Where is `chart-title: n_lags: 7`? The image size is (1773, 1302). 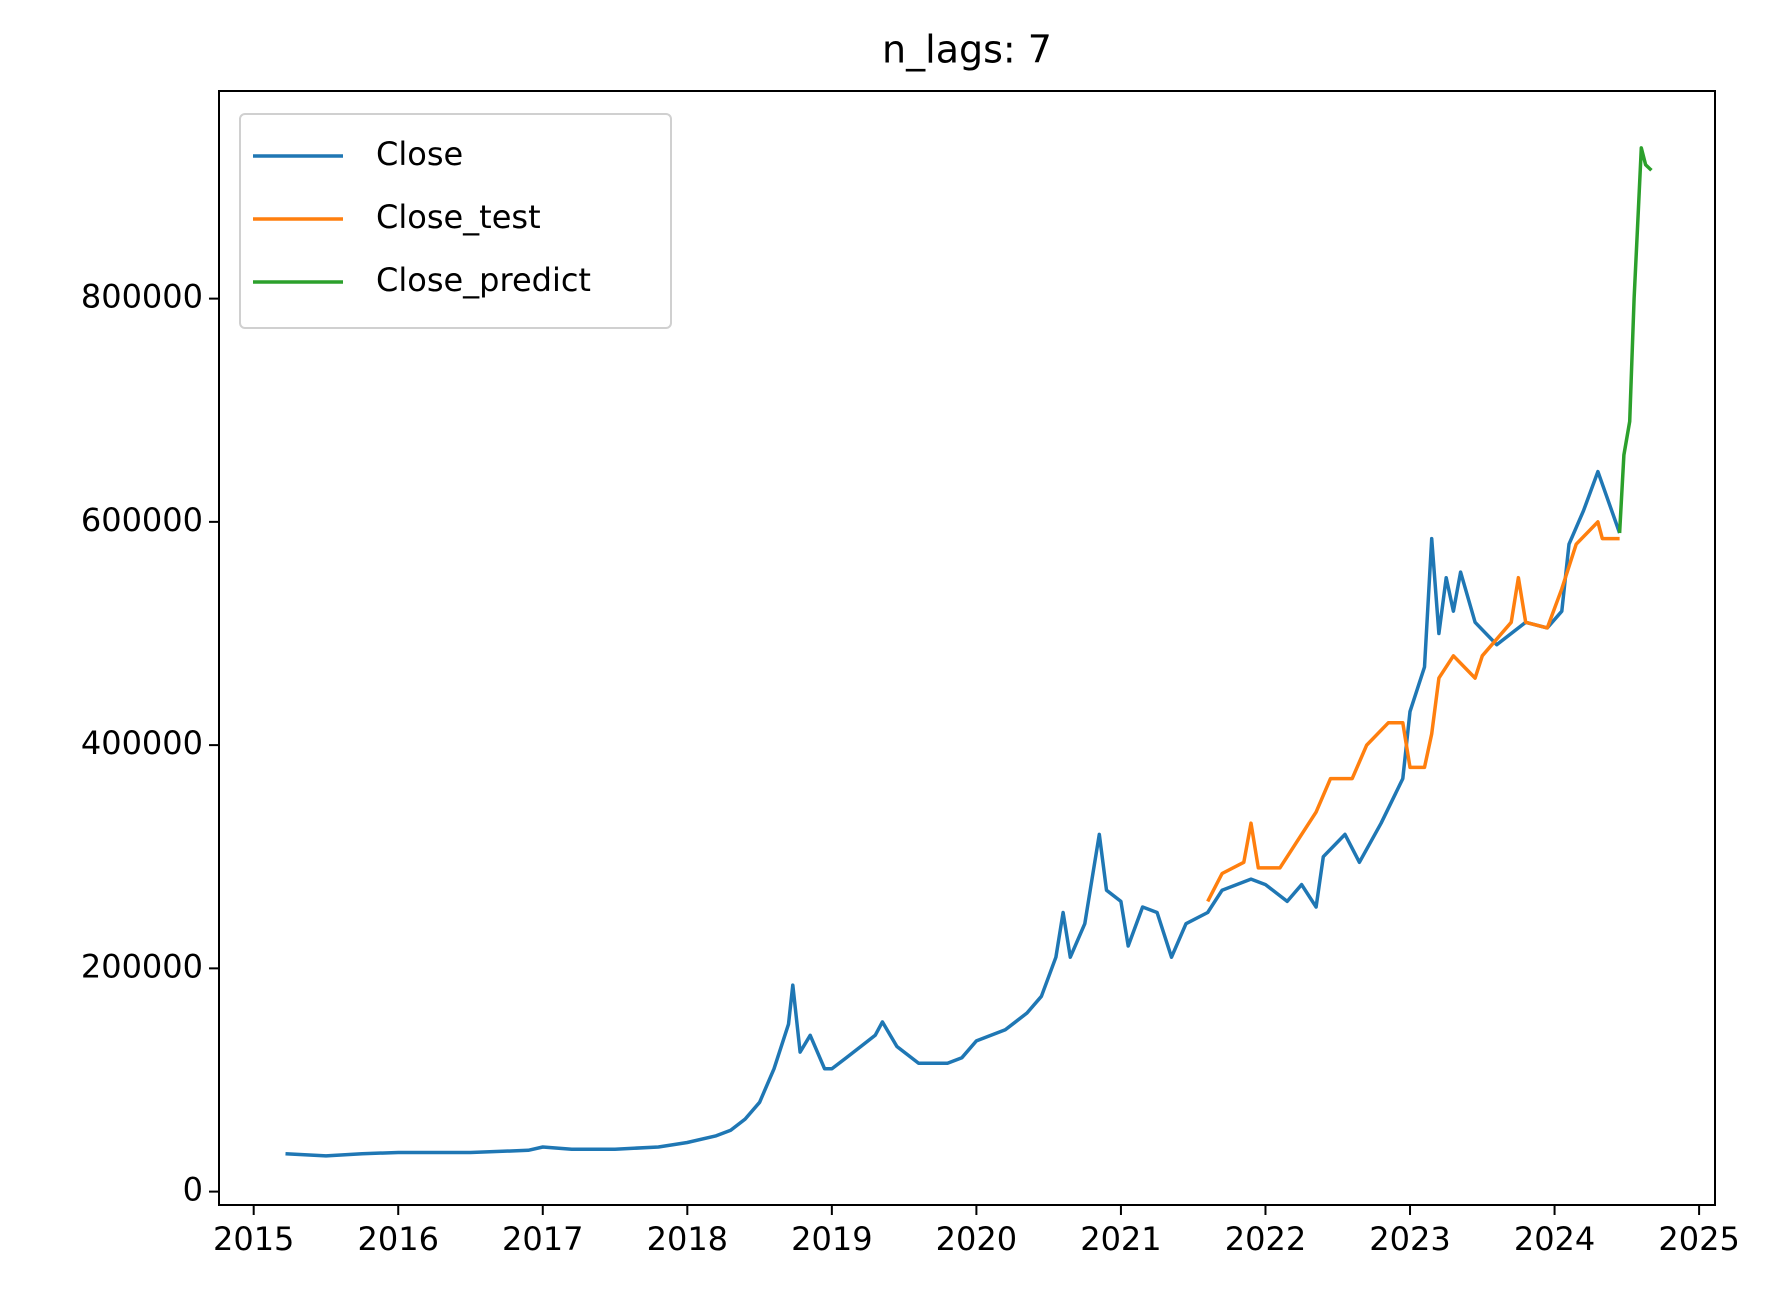 chart-title: n_lags: 7 is located at coordinates (967, 50).